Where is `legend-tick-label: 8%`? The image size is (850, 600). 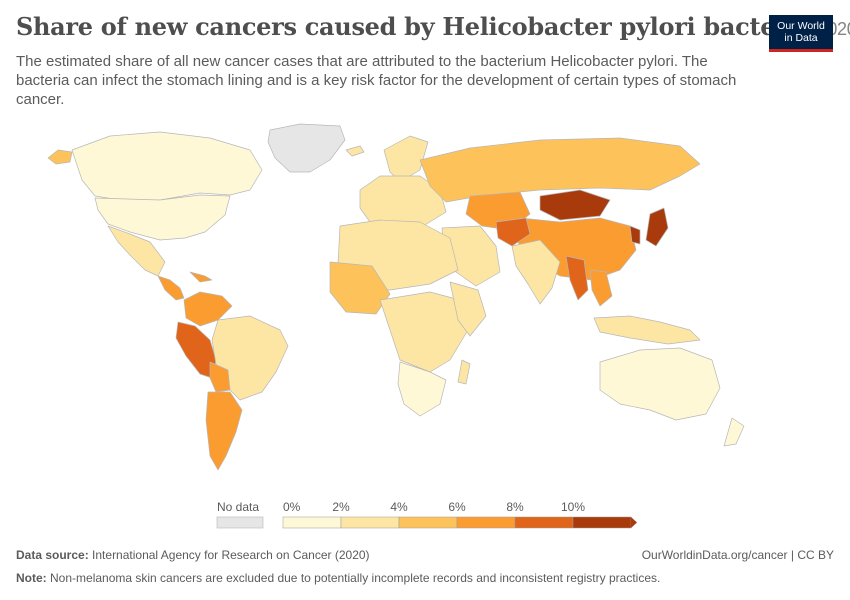 legend-tick-label: 8% is located at coordinates (515, 507).